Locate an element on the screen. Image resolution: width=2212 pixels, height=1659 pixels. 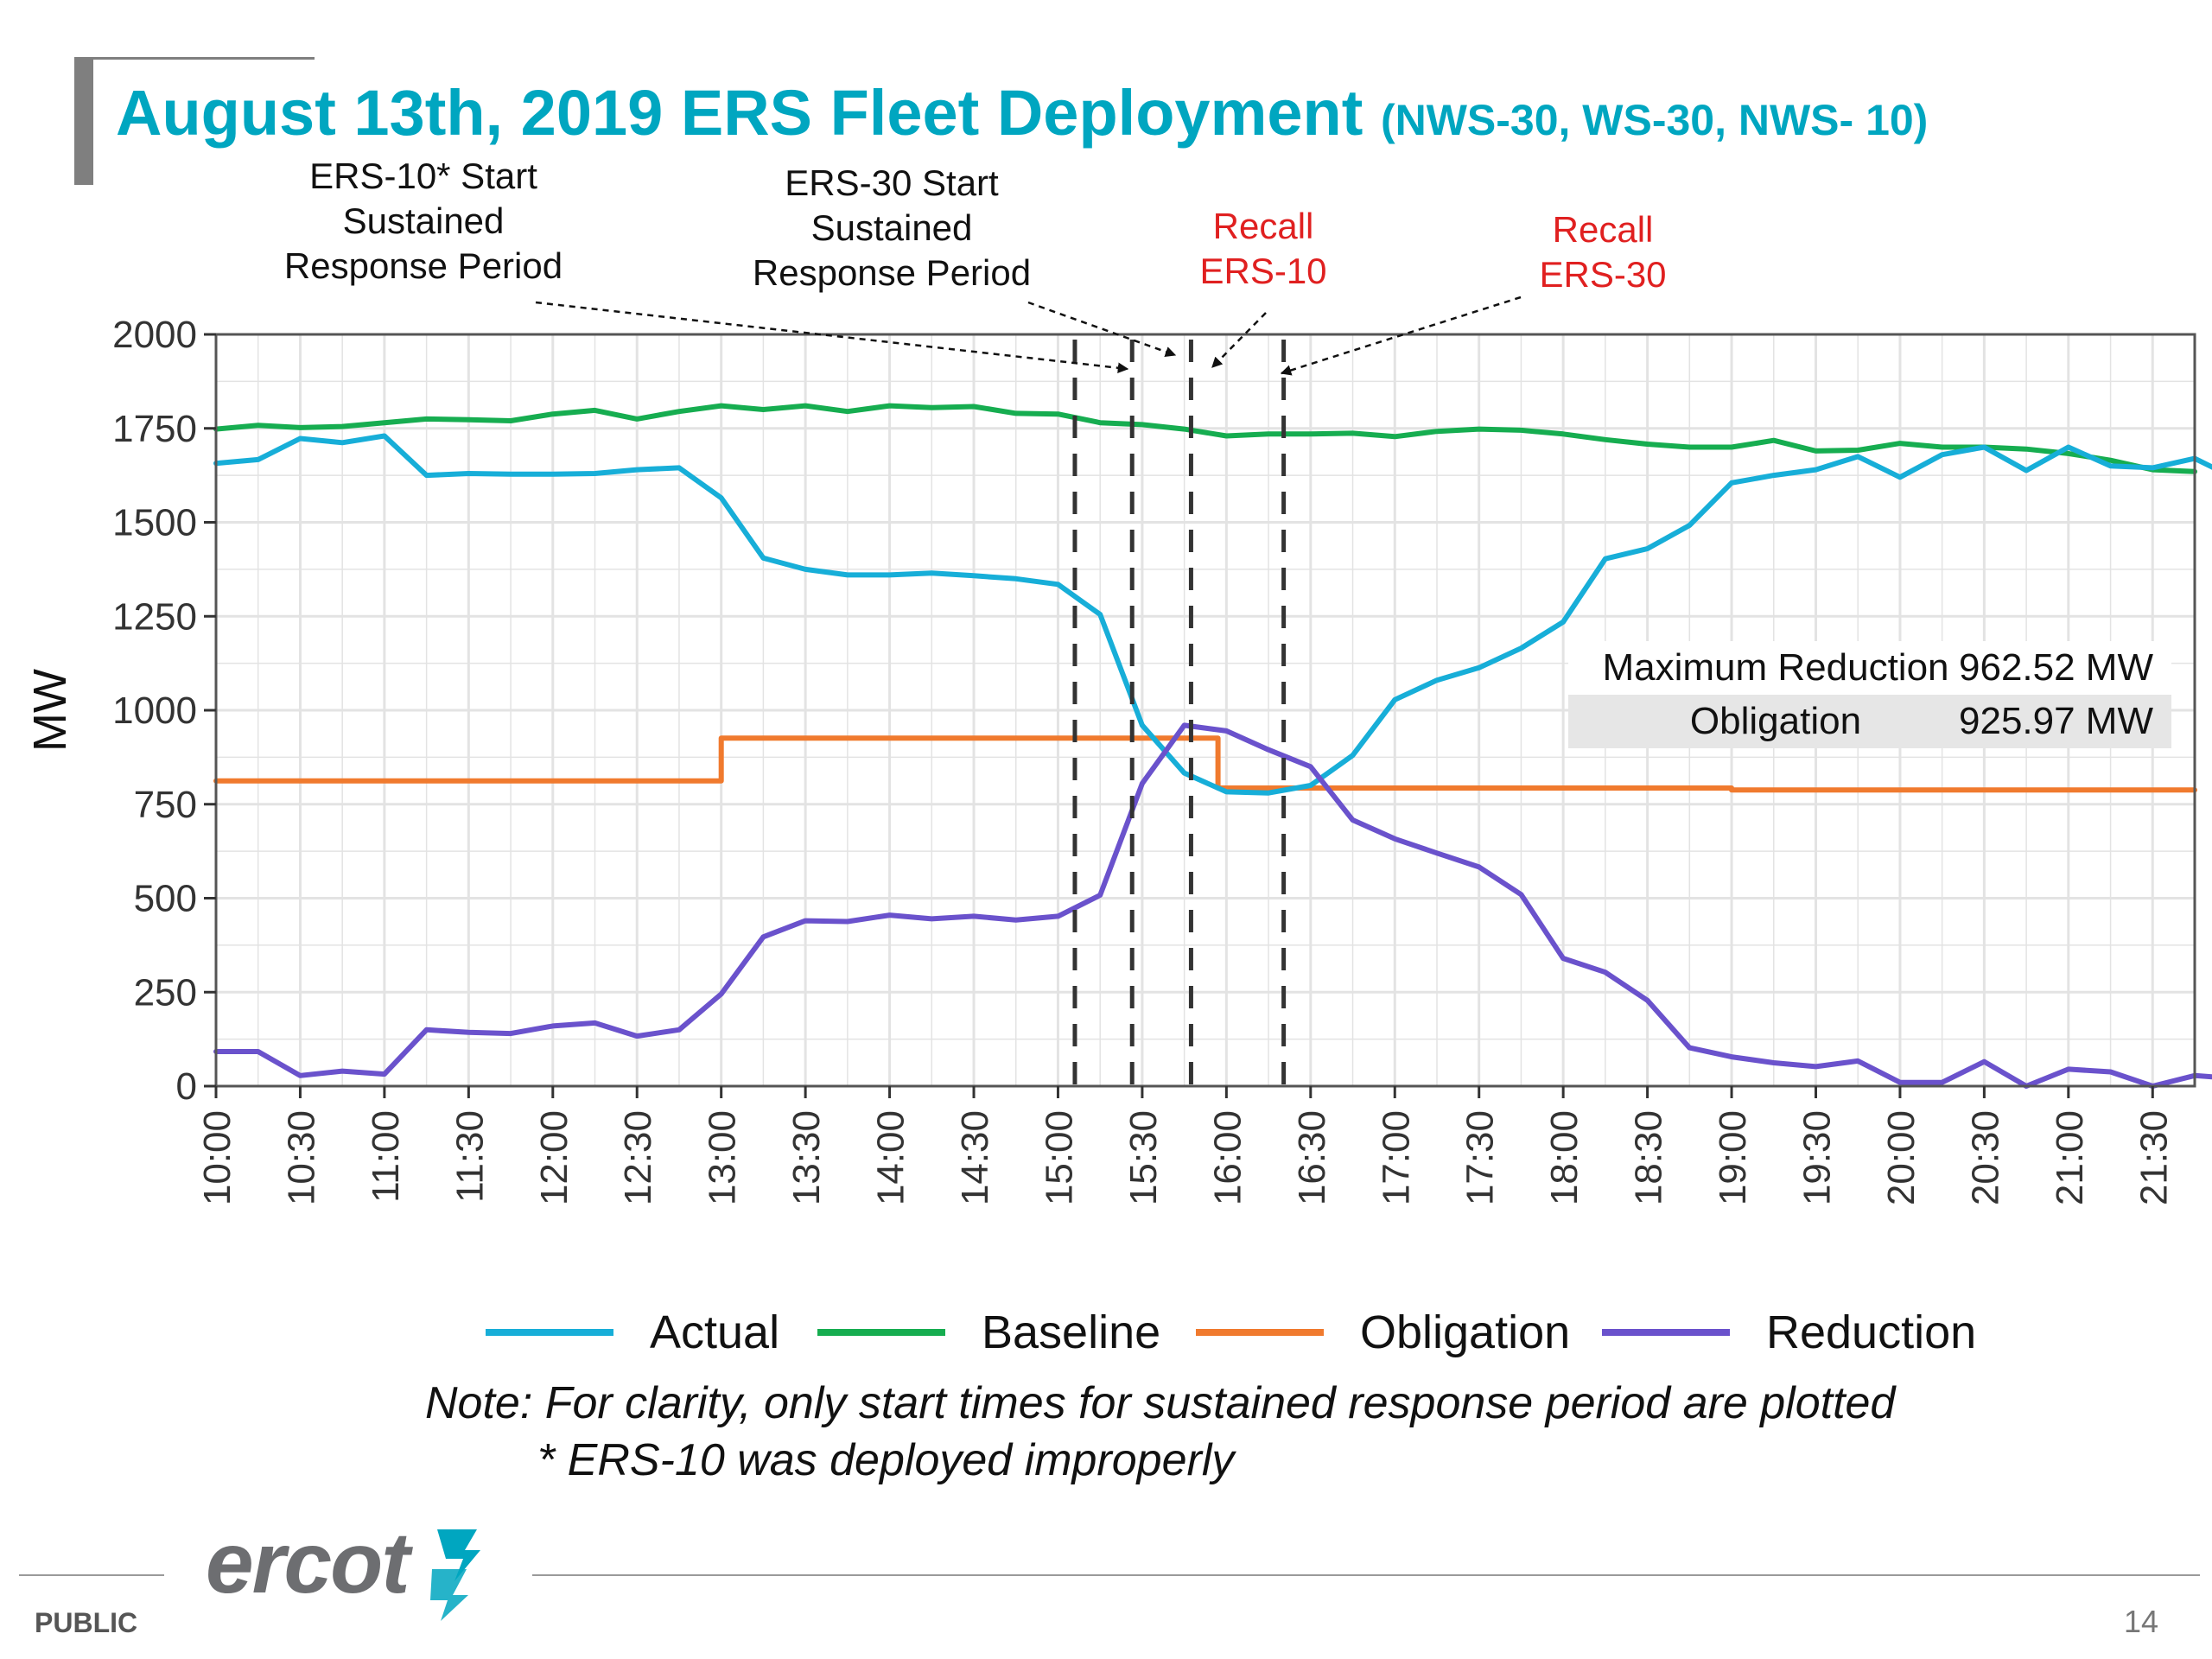
x-tick-label: 10:00 is located at coordinates (217, 1157).